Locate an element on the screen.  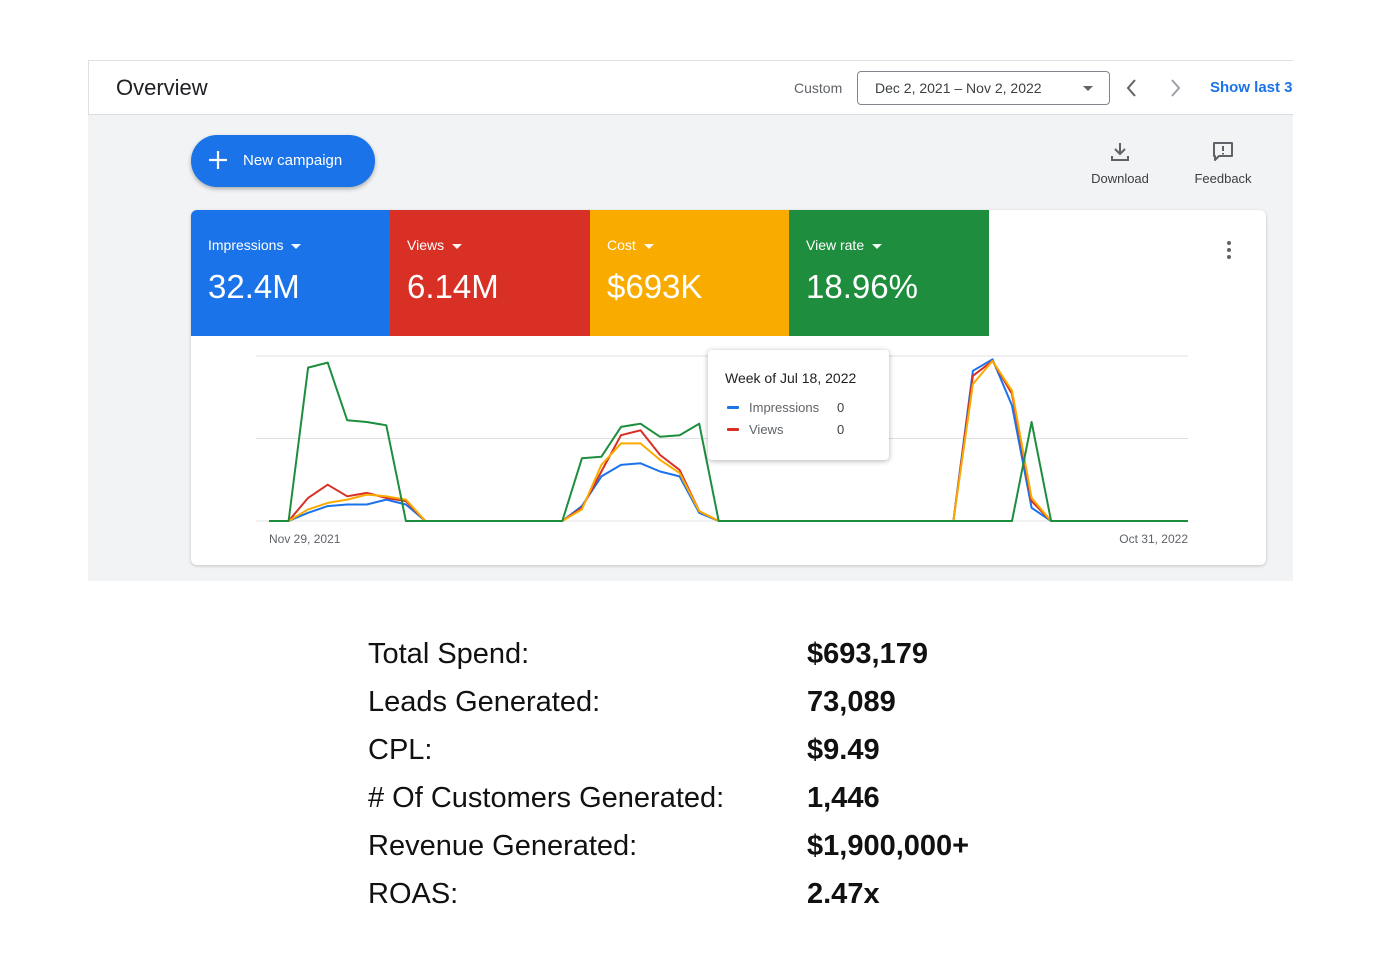
summary-row-revenue: Revenue Generated: $1,900,000+ is located at coordinates (718, 854).